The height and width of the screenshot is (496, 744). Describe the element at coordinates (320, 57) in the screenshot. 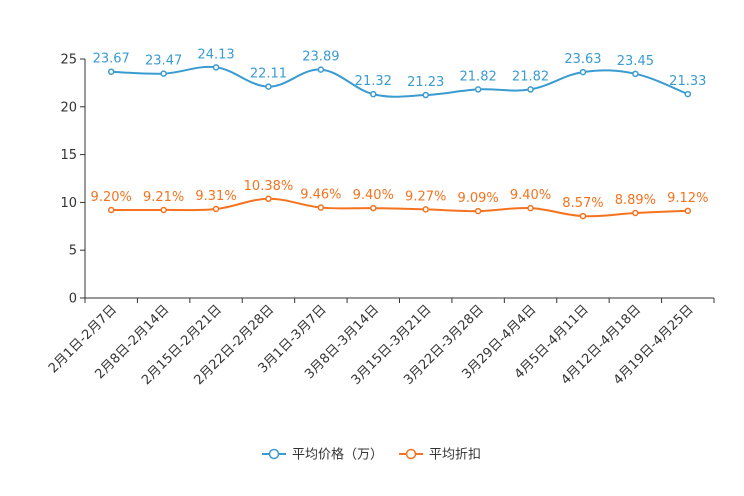

I see `data-label: 23.89` at that location.